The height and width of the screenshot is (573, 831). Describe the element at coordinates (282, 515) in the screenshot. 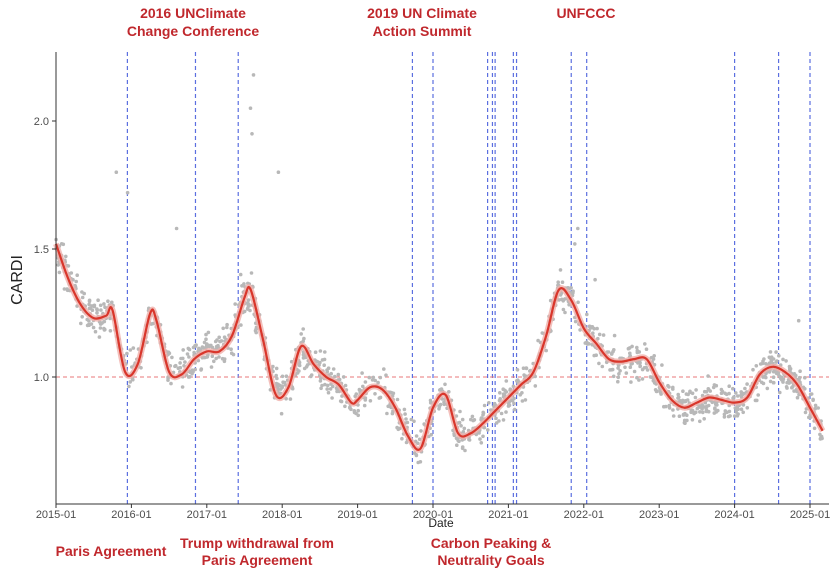

I see `x-tick-label: 2018-01` at that location.